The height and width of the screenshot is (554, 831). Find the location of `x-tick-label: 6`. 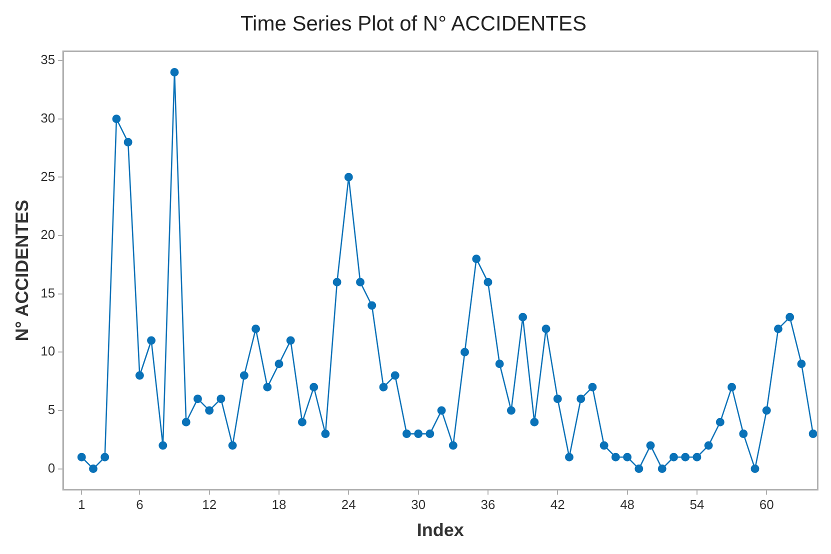

x-tick-label: 6 is located at coordinates (140, 504).